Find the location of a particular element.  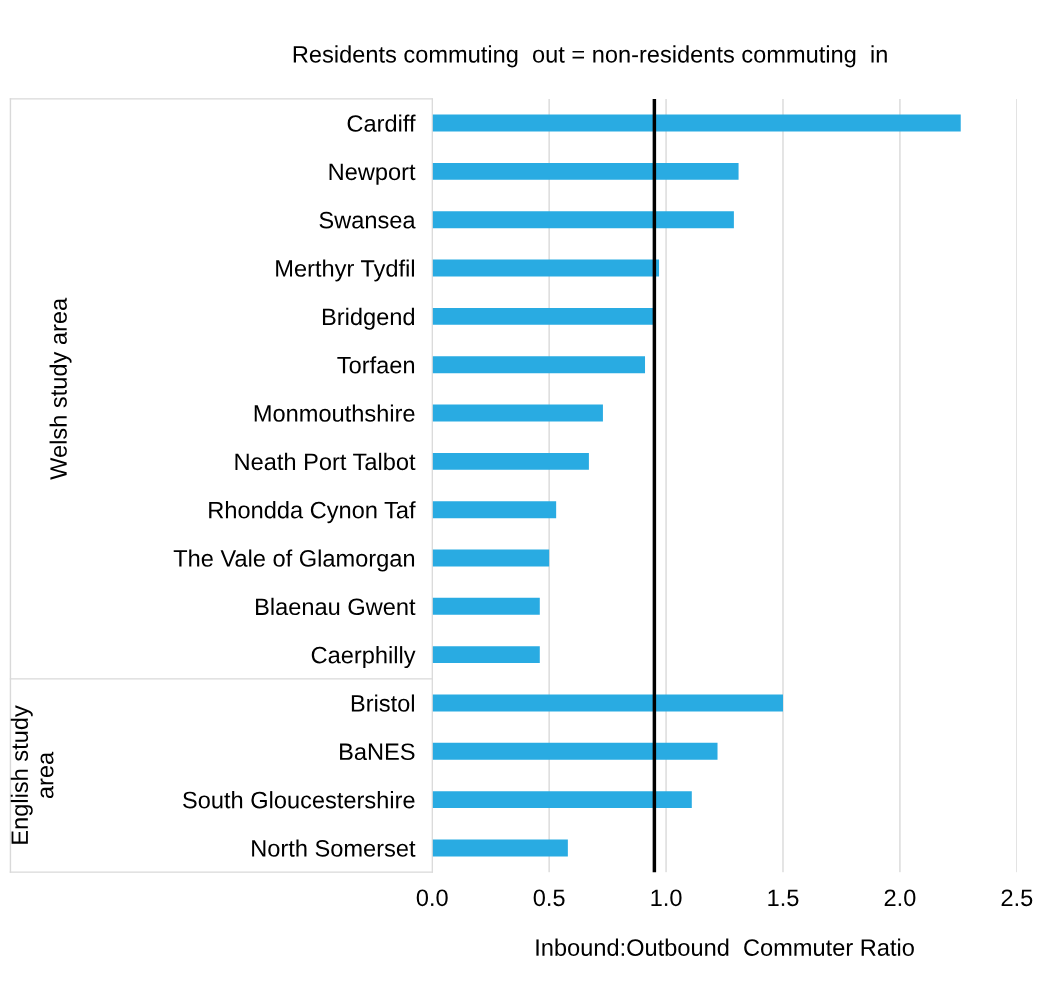

y-tick-label: Newport is located at coordinates (372, 174).